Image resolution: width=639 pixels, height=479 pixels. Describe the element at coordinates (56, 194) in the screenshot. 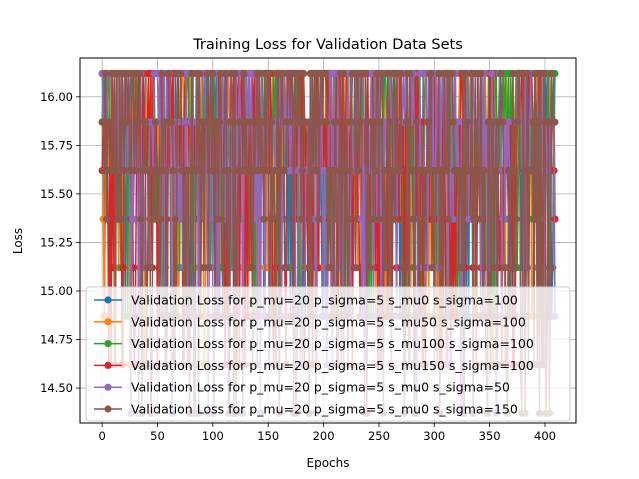

I see `y-tick-label: 15.50` at that location.